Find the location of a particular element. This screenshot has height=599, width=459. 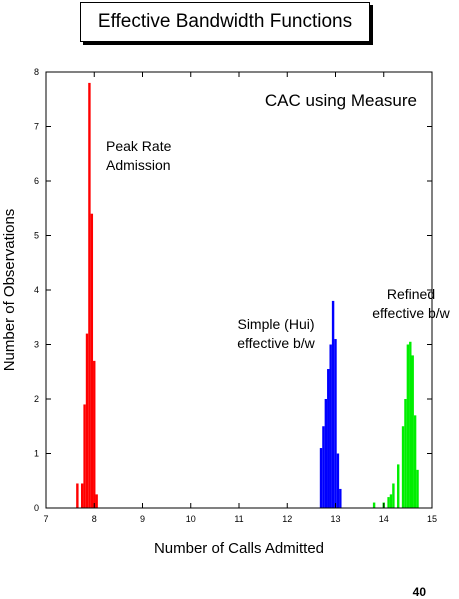

y-tick-label: 6 is located at coordinates (36, 181).